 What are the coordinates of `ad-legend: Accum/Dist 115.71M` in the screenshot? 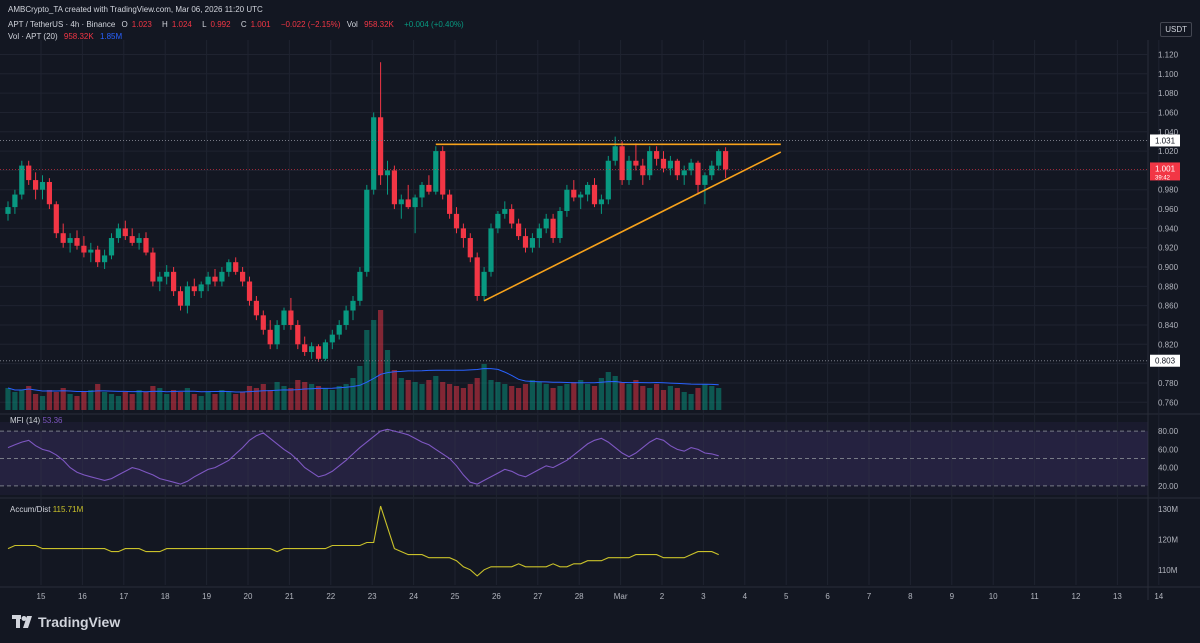 It's located at (46, 509).